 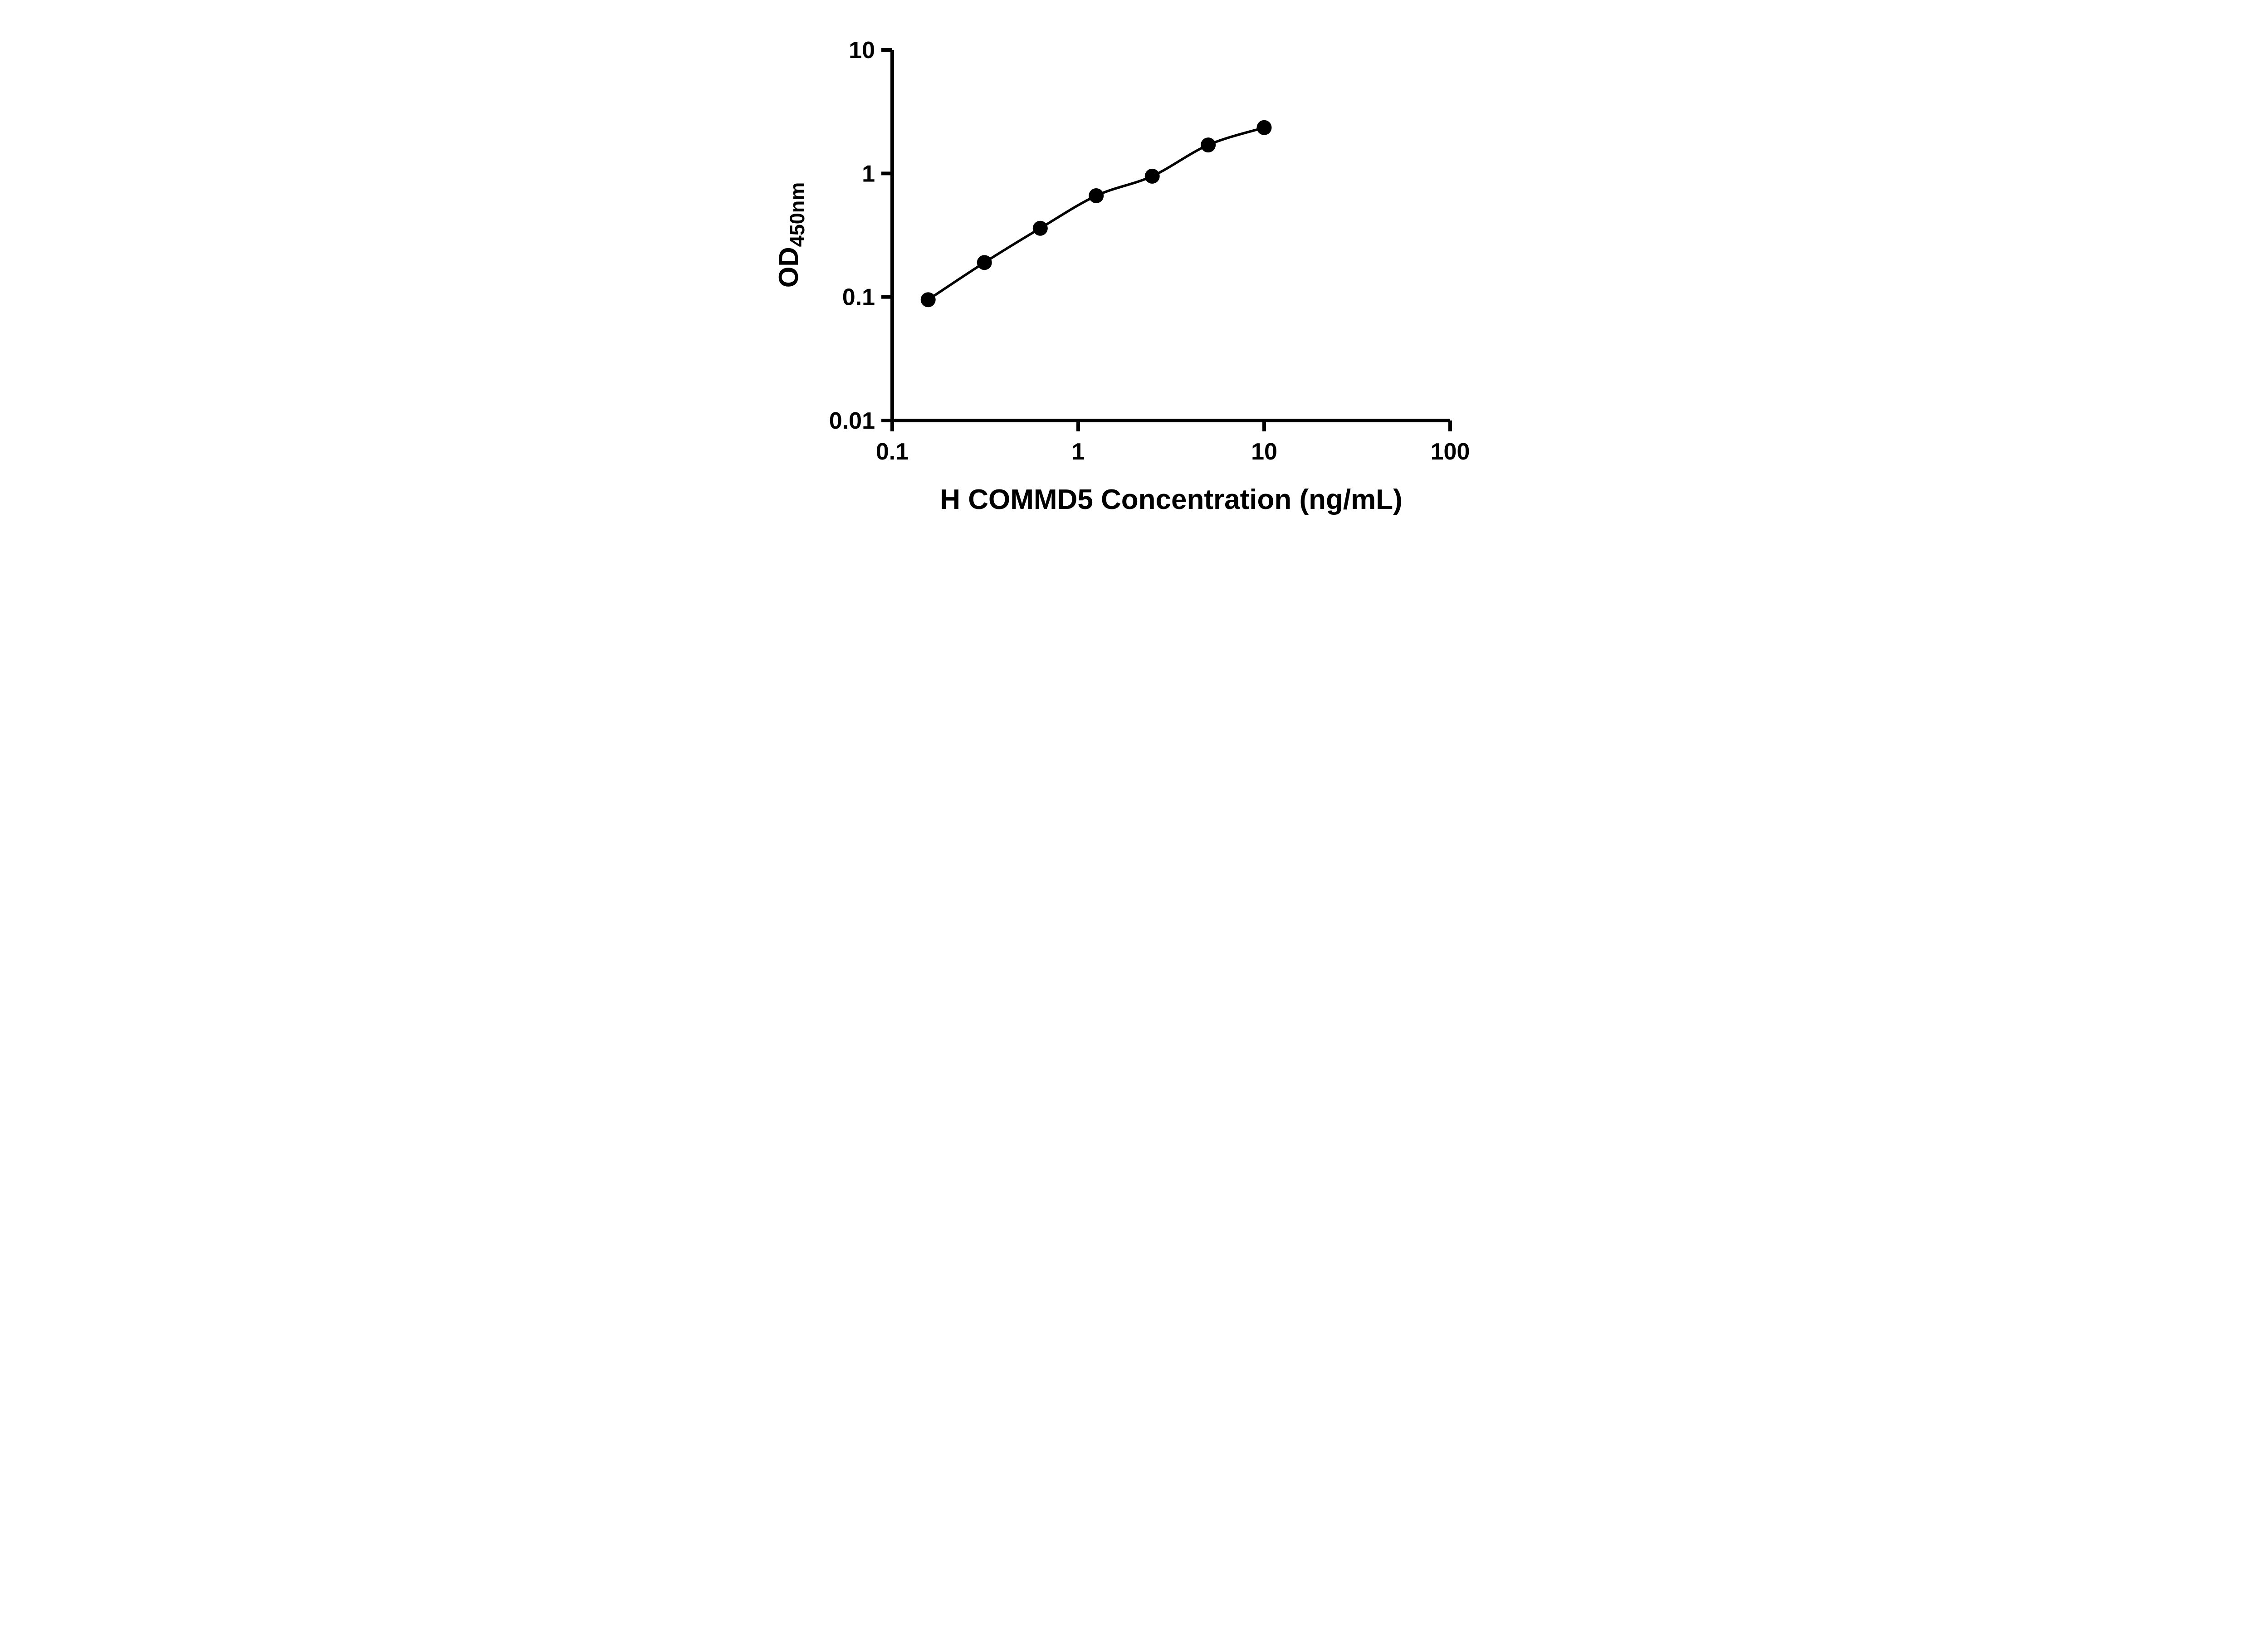 What do you see at coordinates (1264, 452) in the screenshot?
I see `x-tick-label: 10` at bounding box center [1264, 452].